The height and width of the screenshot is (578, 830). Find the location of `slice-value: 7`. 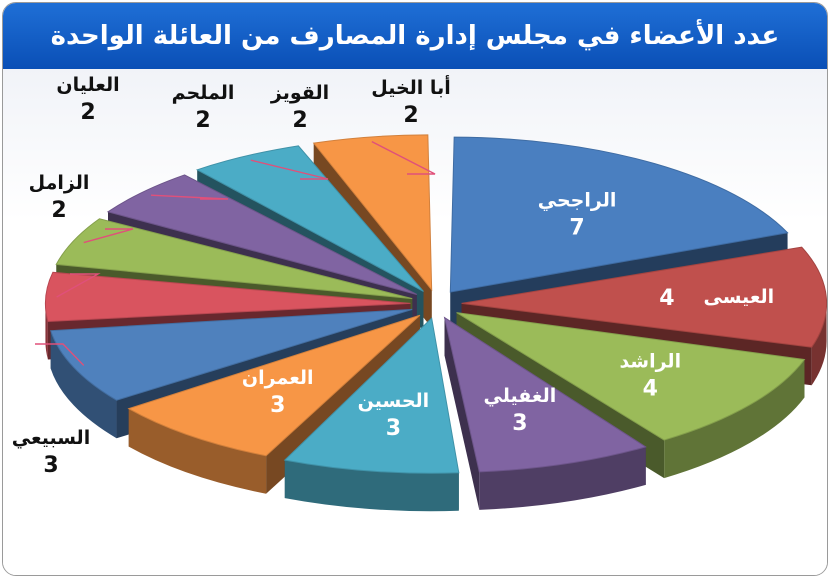

slice-value: 7 is located at coordinates (576, 227).